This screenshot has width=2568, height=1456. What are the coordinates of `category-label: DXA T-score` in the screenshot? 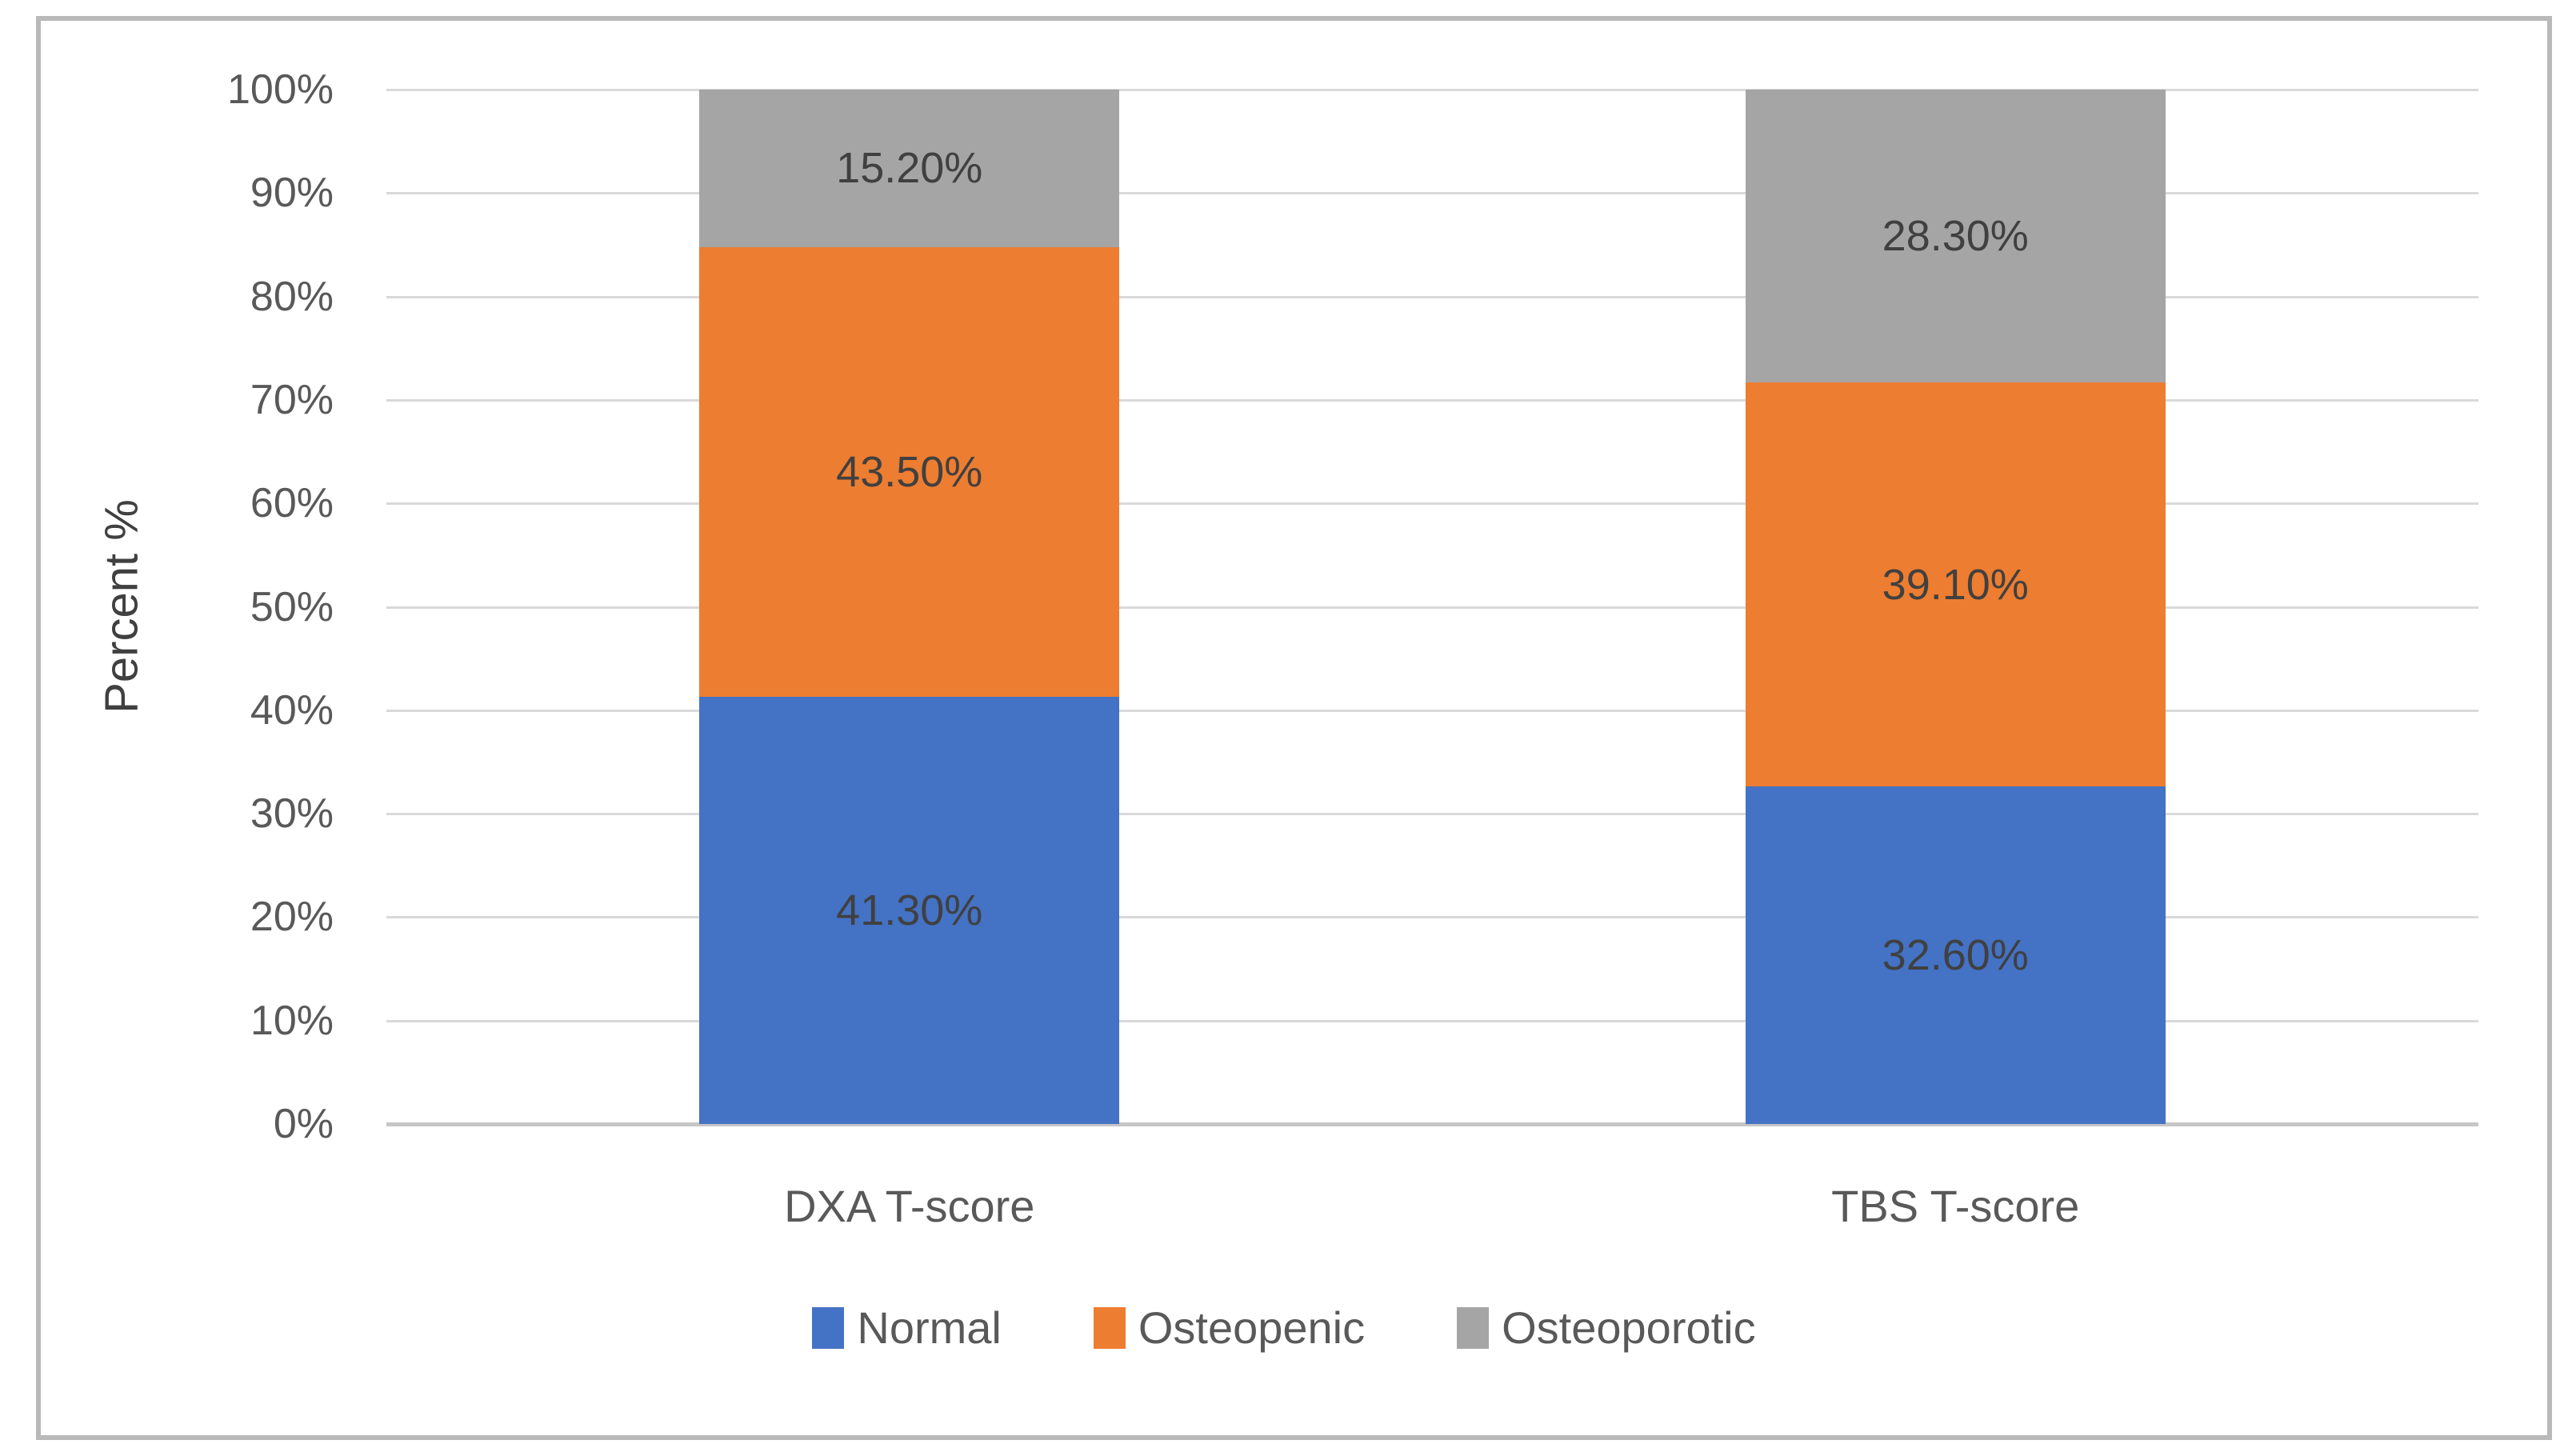 It's located at (909, 1206).